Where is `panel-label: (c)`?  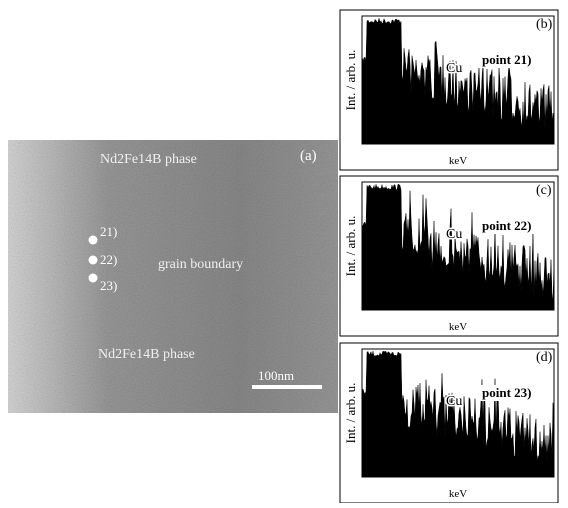
panel-label: (c) is located at coordinates (544, 190).